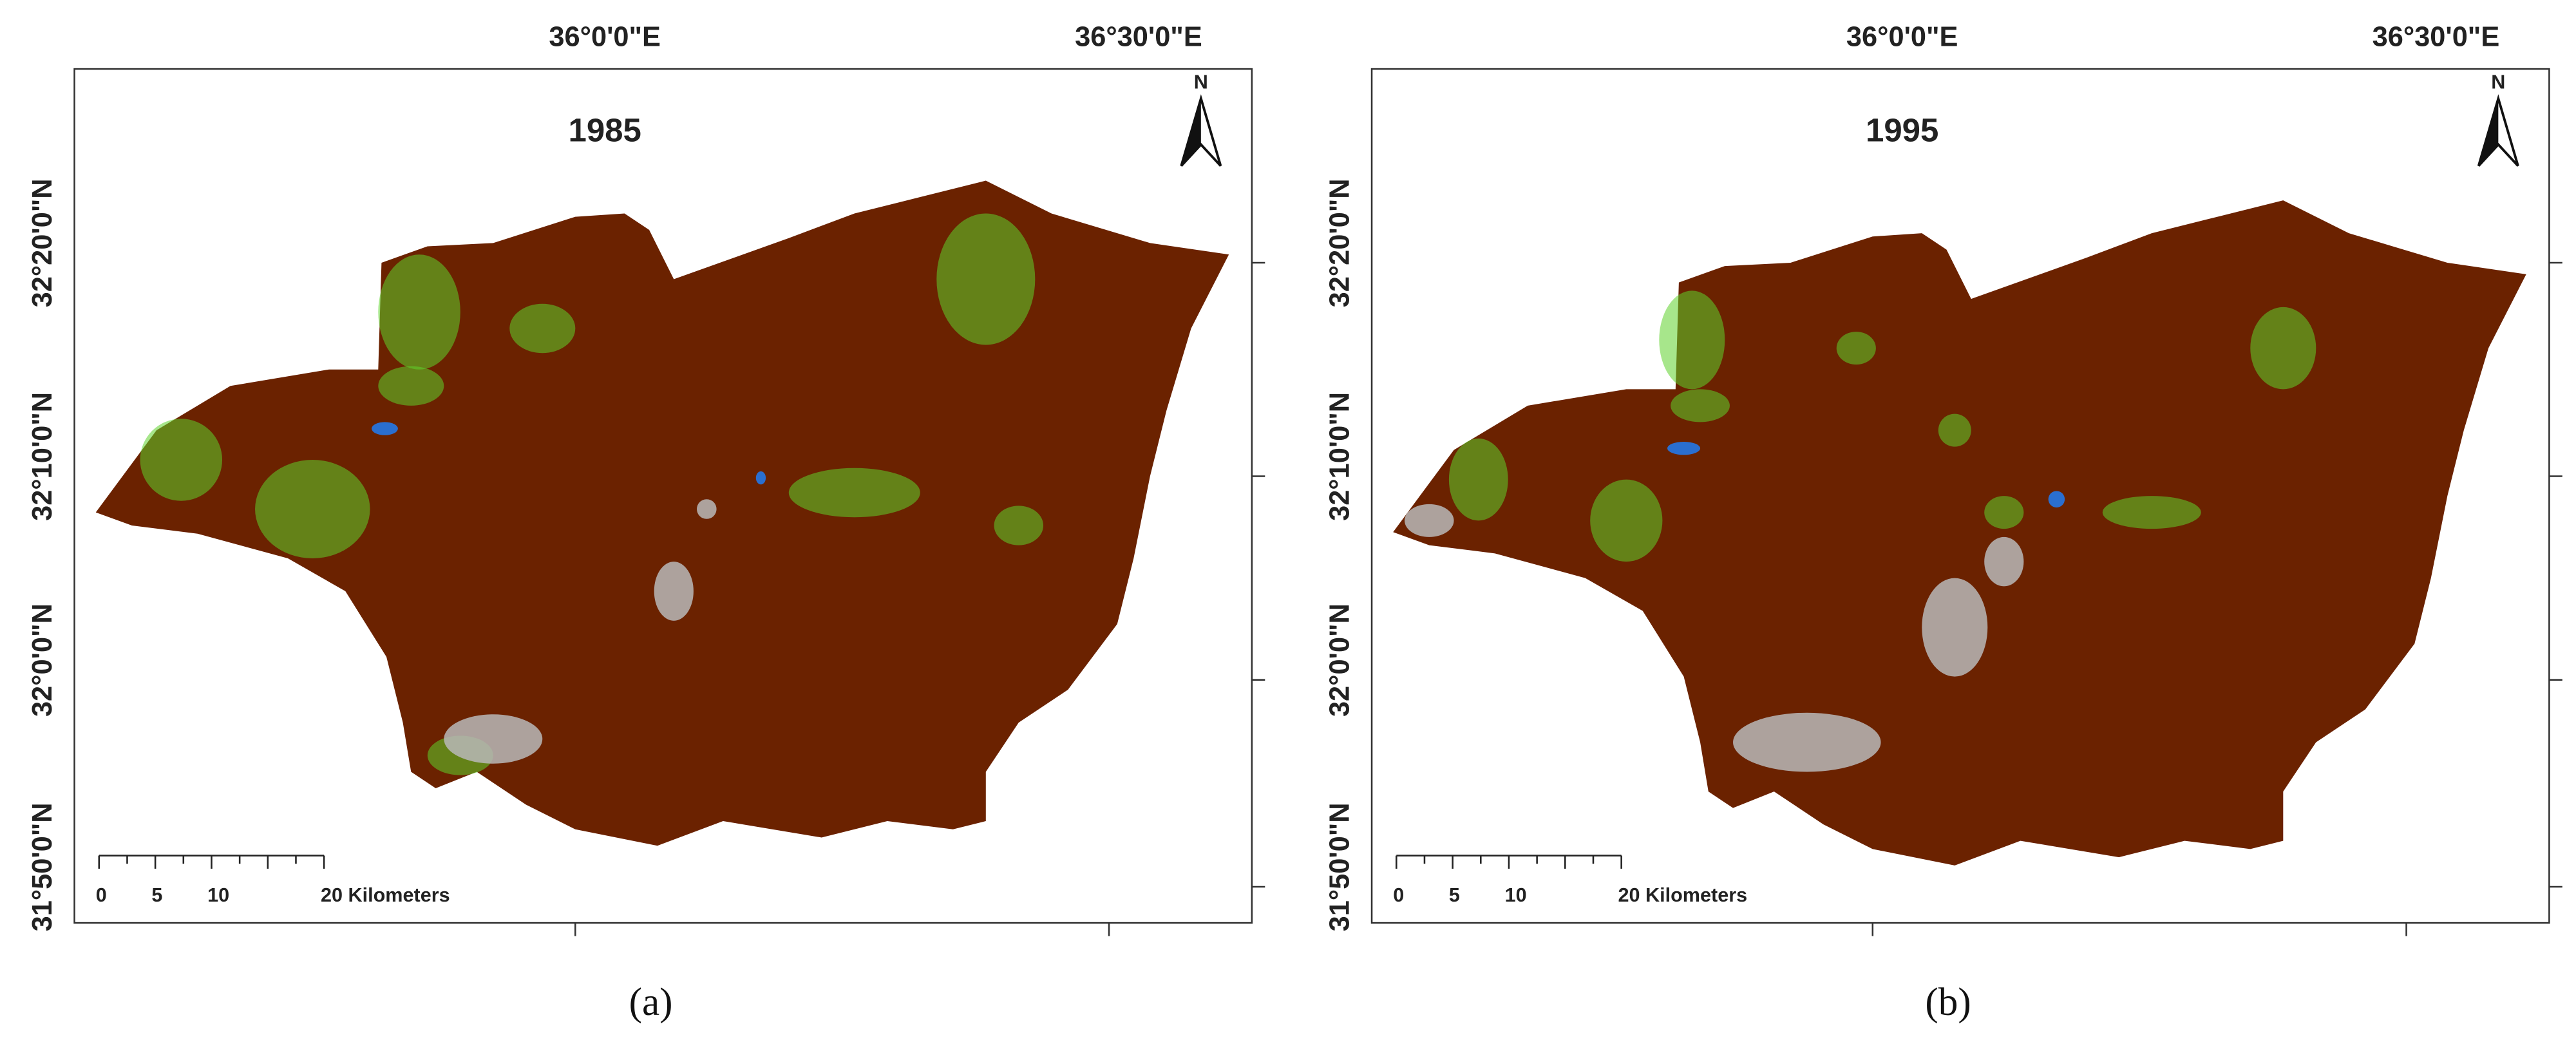 This screenshot has height=1051, width=2576. I want to click on map-title: 1995, so click(1902, 130).